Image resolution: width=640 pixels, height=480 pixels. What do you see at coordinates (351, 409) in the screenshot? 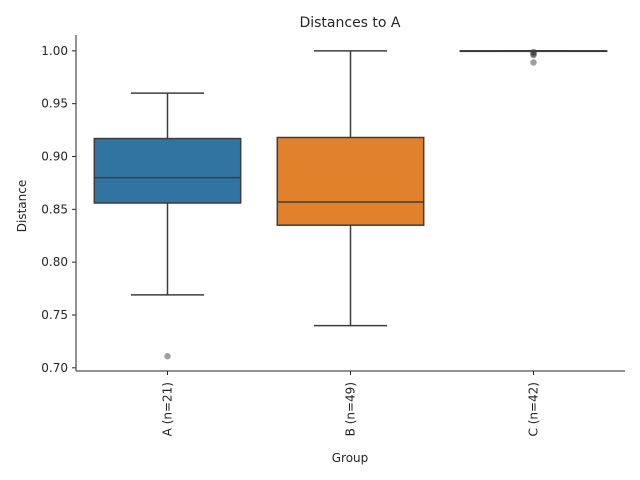
I see `x-tick-label: B (n=49)` at bounding box center [351, 409].